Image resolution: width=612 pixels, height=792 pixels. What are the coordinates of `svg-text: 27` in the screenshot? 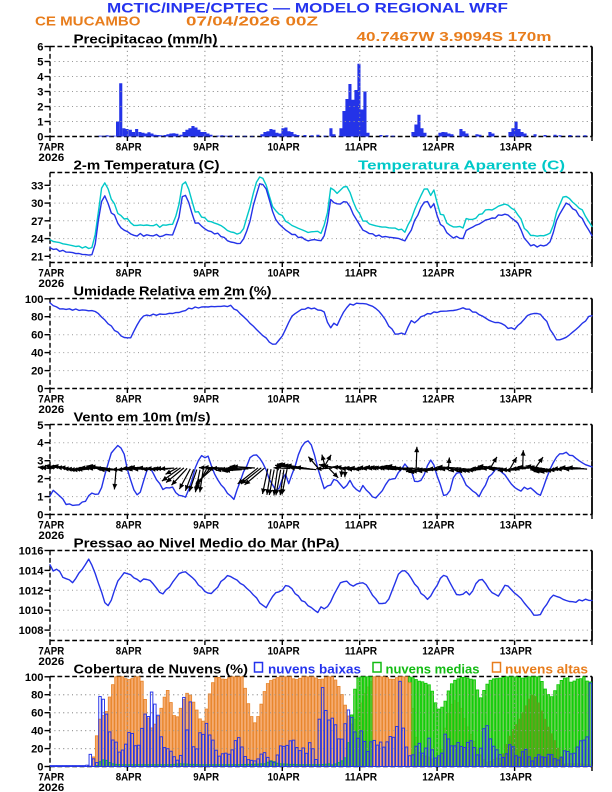 It's located at (37, 222).